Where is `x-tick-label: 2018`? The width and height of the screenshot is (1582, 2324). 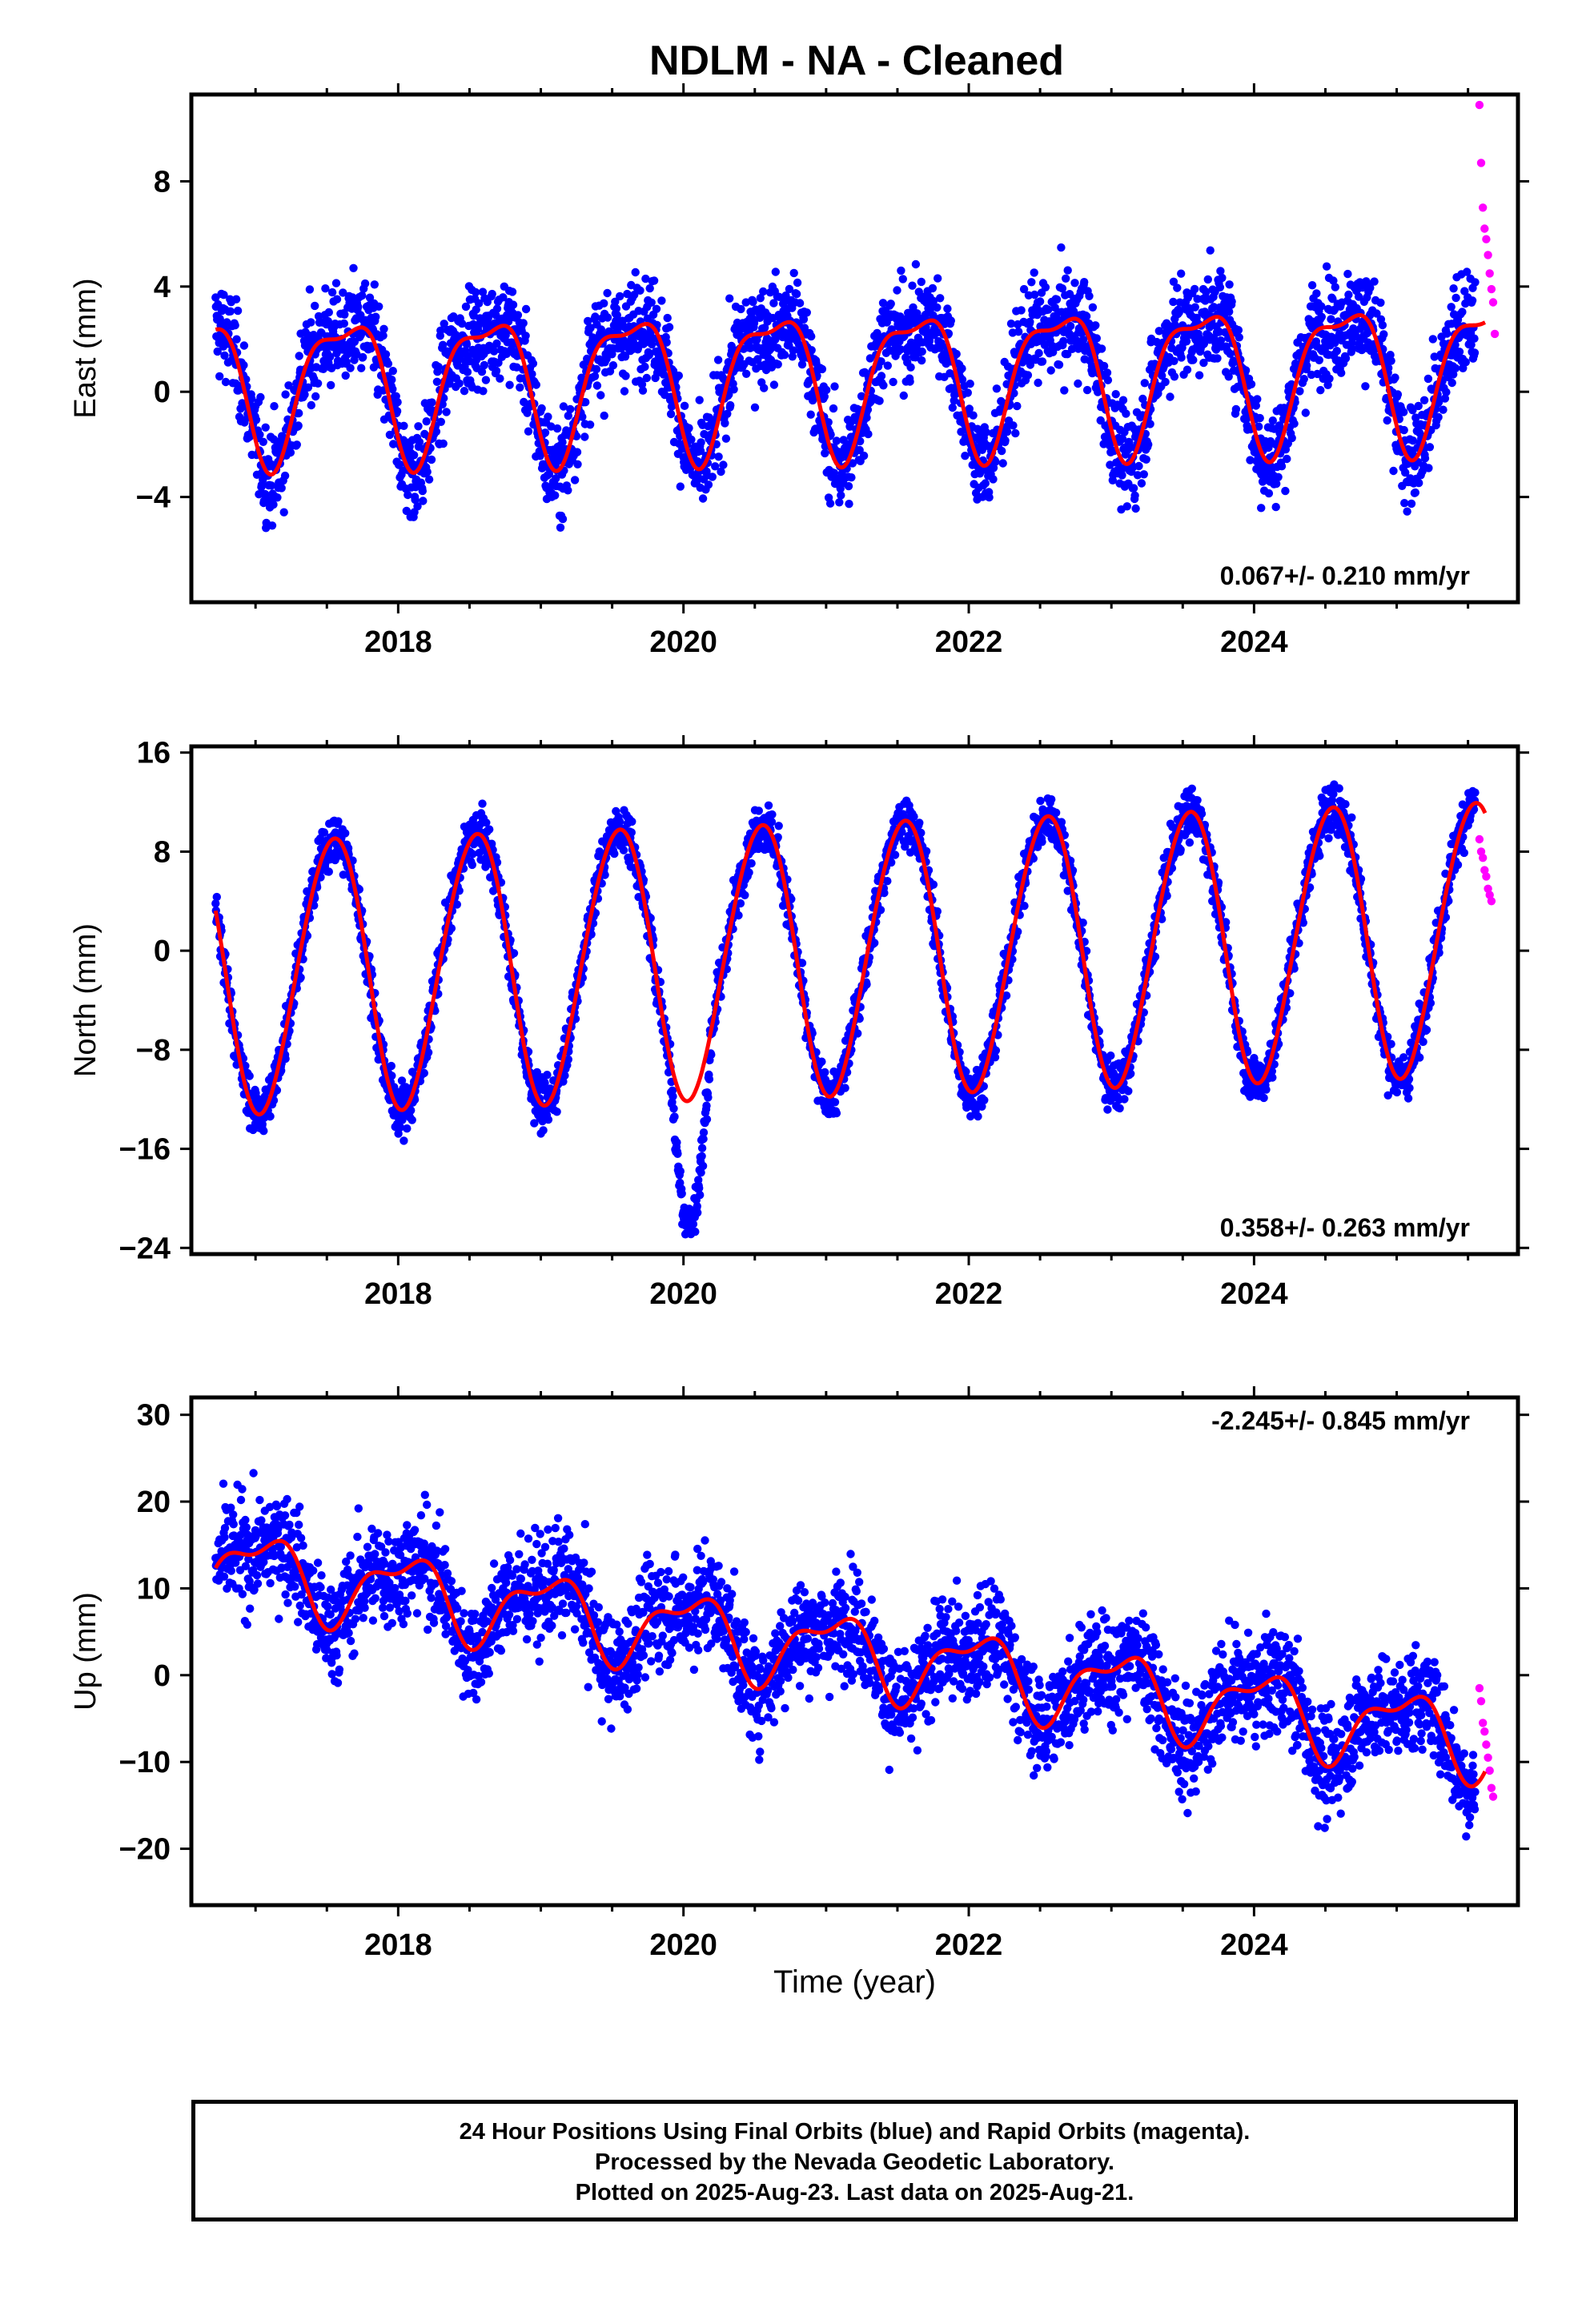 x-tick-label: 2018 is located at coordinates (398, 642).